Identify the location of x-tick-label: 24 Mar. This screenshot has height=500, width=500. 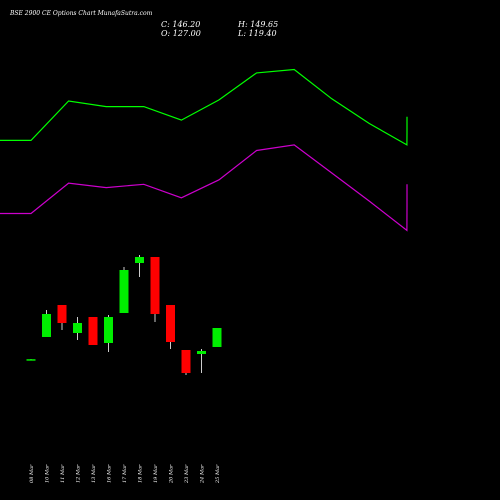
(203, 474).